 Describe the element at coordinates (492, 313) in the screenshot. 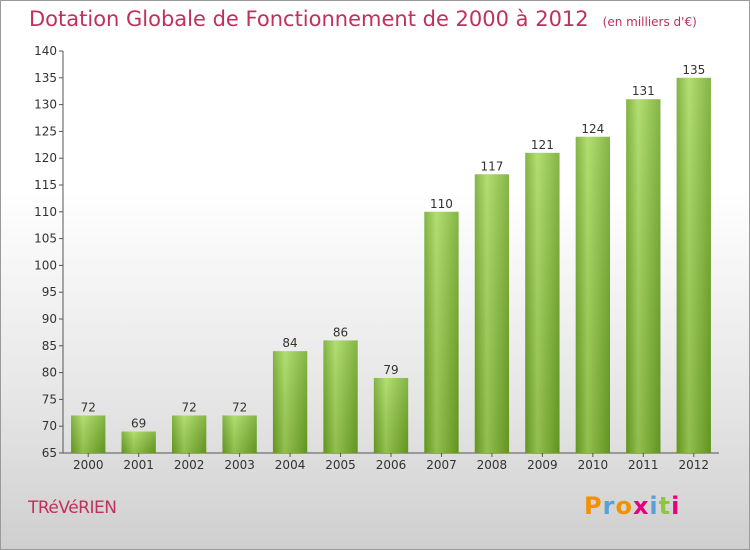

I see `bar-shade-2008` at that location.